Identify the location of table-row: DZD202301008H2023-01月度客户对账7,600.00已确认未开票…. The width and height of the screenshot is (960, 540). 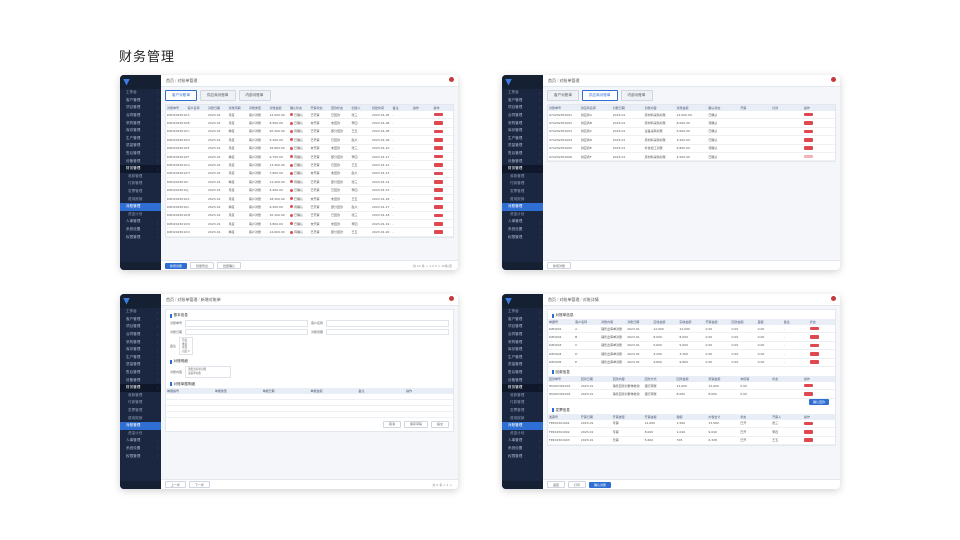
(309, 174).